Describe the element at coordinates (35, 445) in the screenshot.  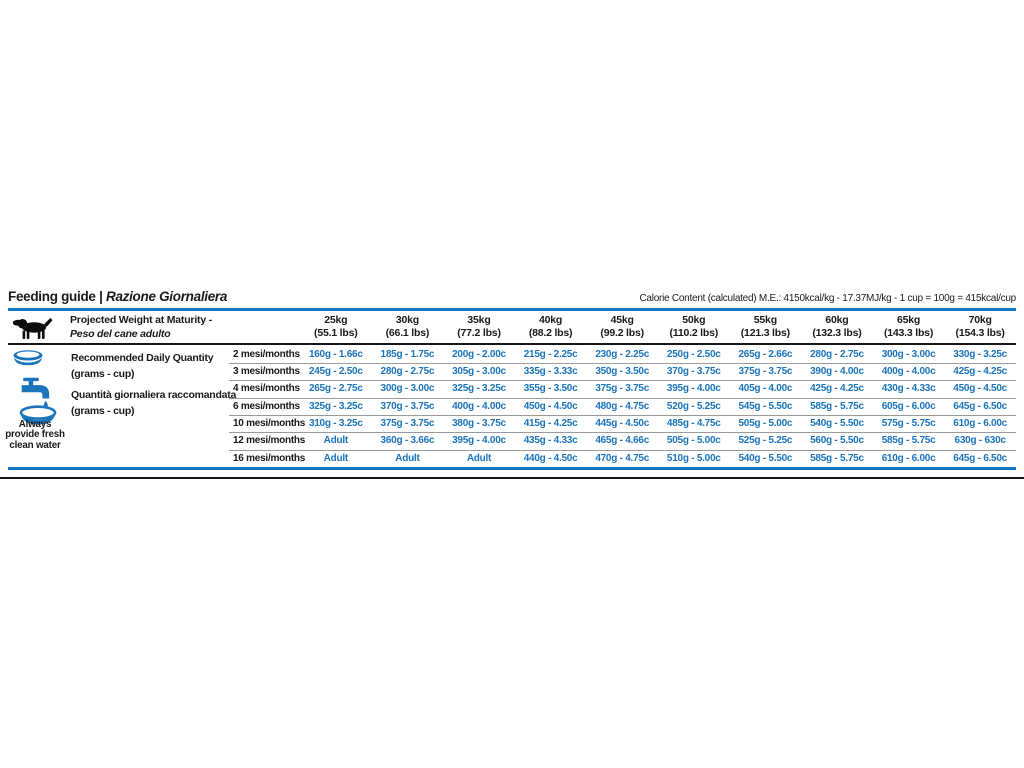
I see `water-note-line: clean water` at that location.